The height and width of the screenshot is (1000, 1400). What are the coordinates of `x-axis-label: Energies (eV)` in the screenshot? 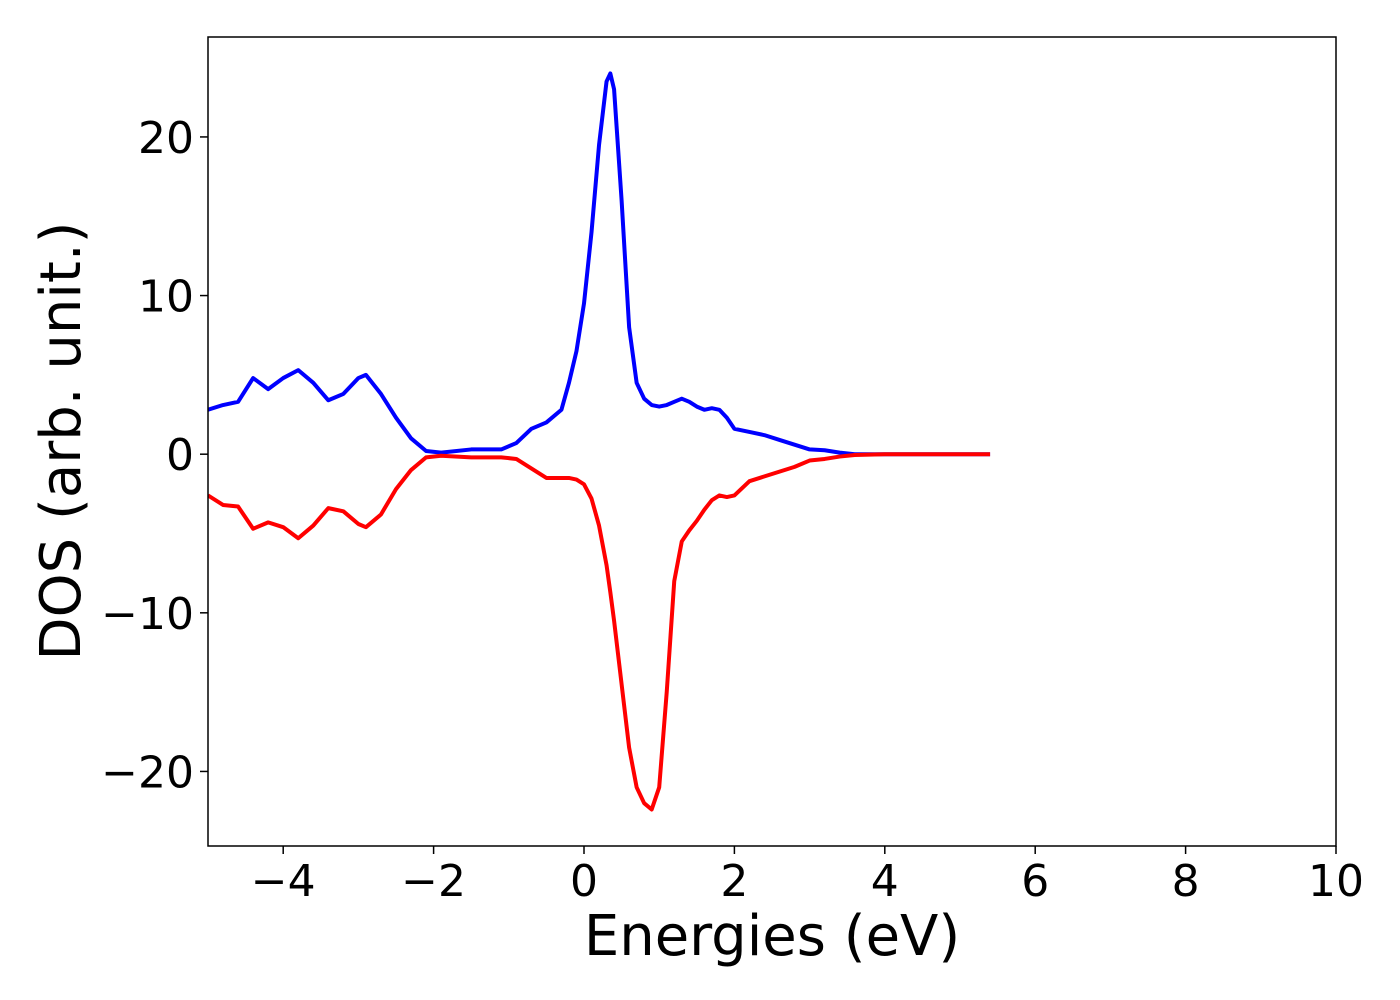 It's located at (772, 936).